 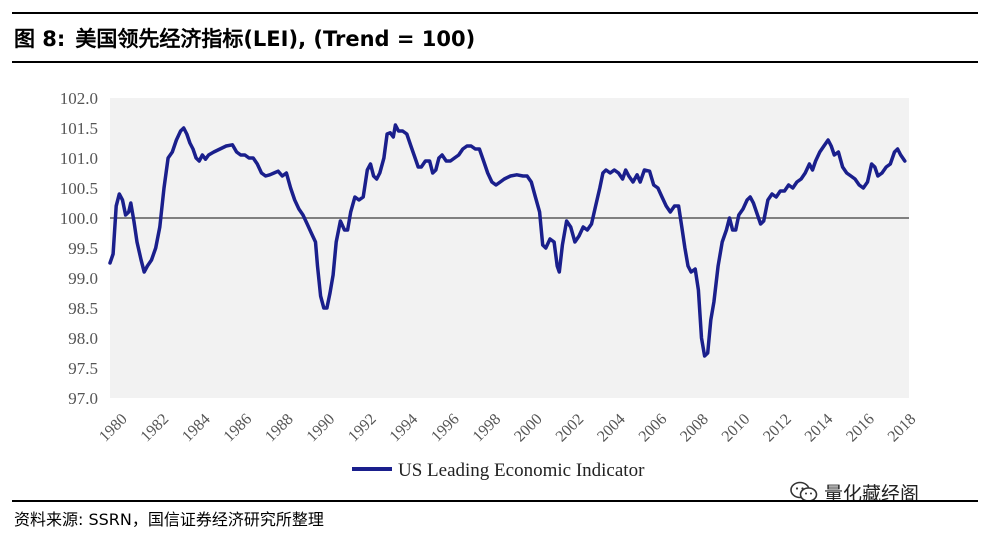 What do you see at coordinates (169, 519) in the screenshot?
I see `source-note: 资料来源: SSRN，国信证券经济研究所整理` at bounding box center [169, 519].